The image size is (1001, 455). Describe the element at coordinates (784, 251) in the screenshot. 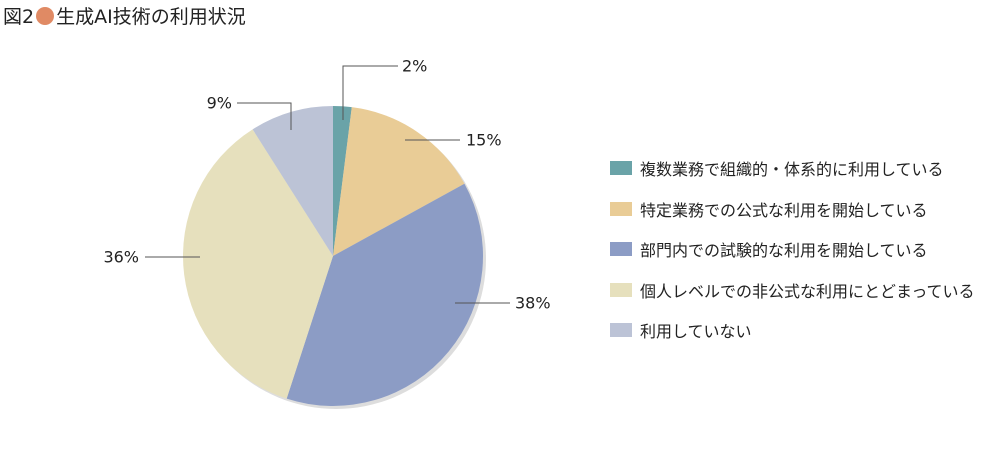

I see `legend-label: 部門内での試験的な利用を開始している` at that location.